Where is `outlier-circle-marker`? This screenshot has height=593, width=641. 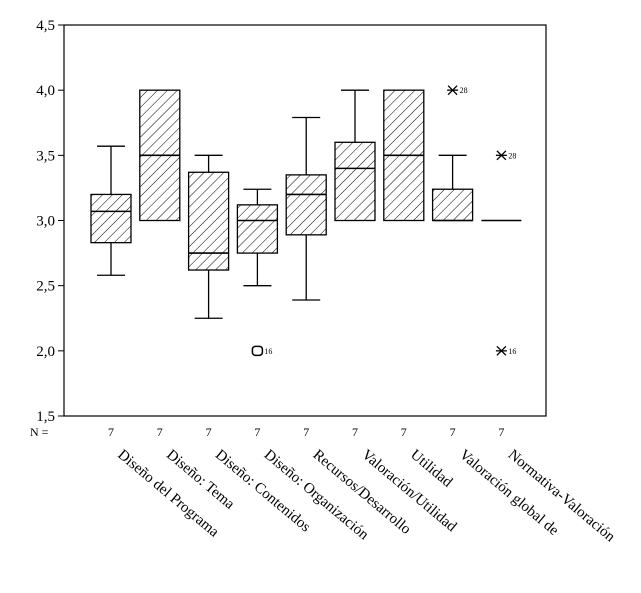
outlier-circle-marker is located at coordinates (257, 351).